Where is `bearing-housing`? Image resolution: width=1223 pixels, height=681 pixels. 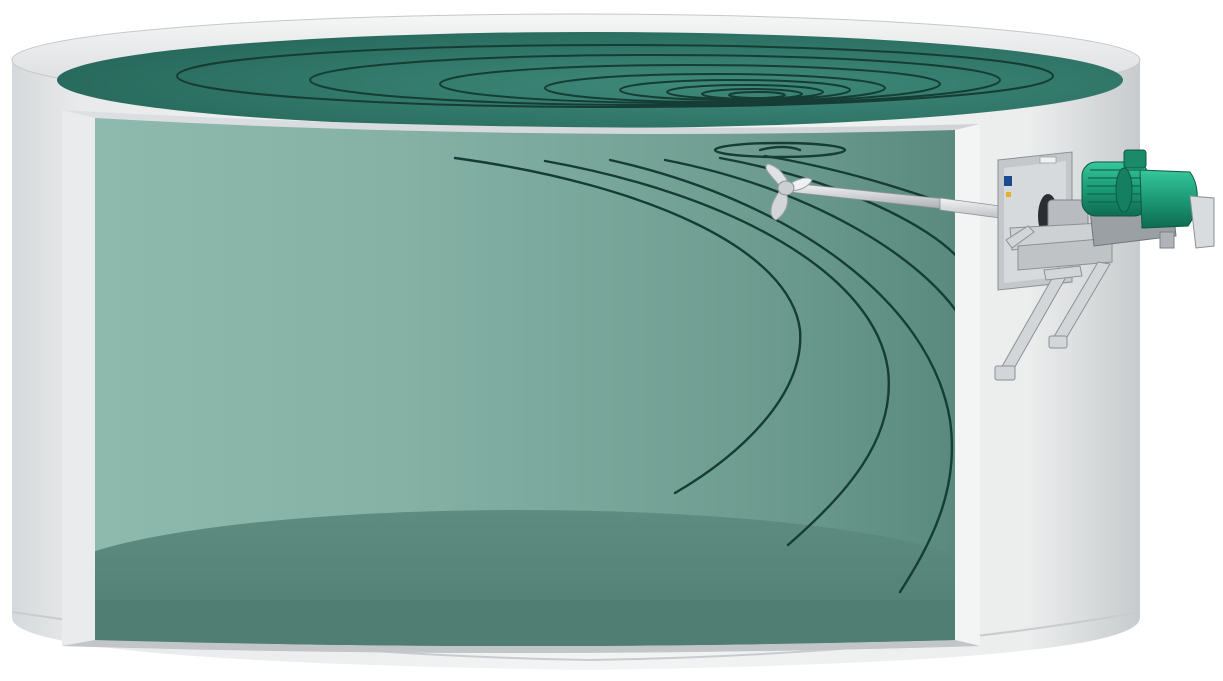
bearing-housing is located at coordinates (1066, 232).